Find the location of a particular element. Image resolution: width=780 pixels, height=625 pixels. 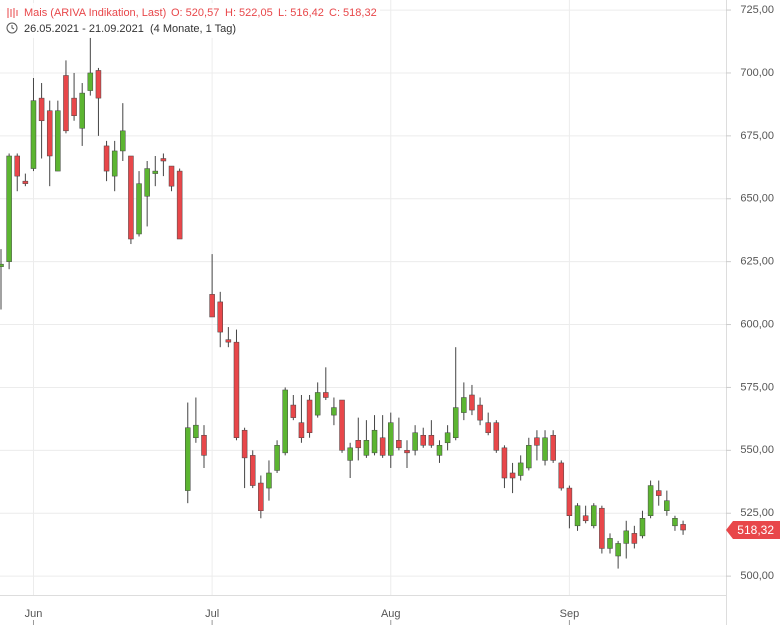

y-tick-label: 675,00 is located at coordinates (757, 136).